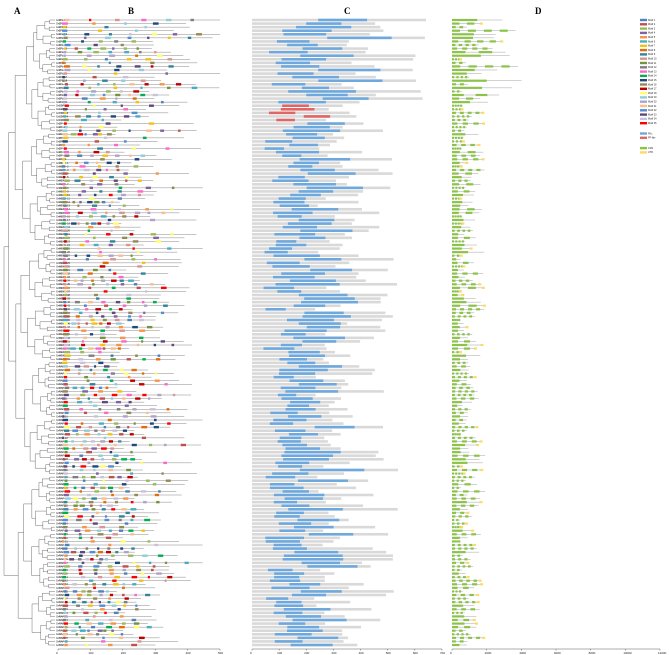  Describe the element at coordinates (139, 651) in the screenshot. I see `motif-axis: 0 100 200 300 400 500` at that location.